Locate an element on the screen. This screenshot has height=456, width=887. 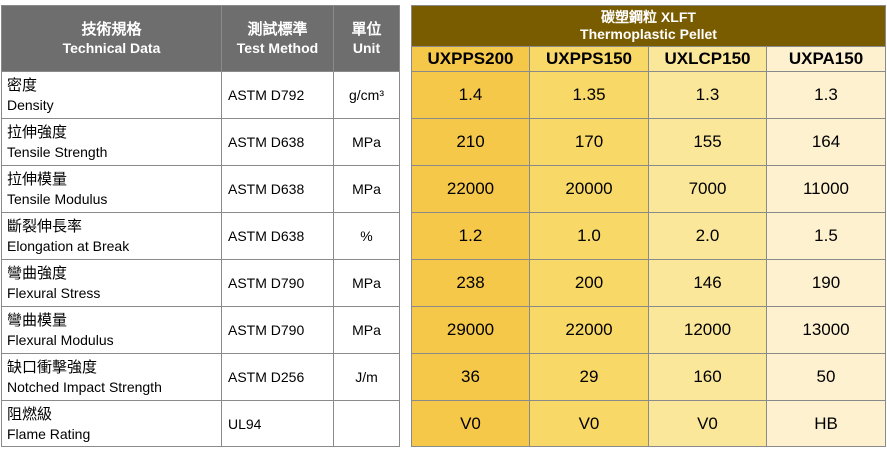
value-cell: HB is located at coordinates (826, 423).